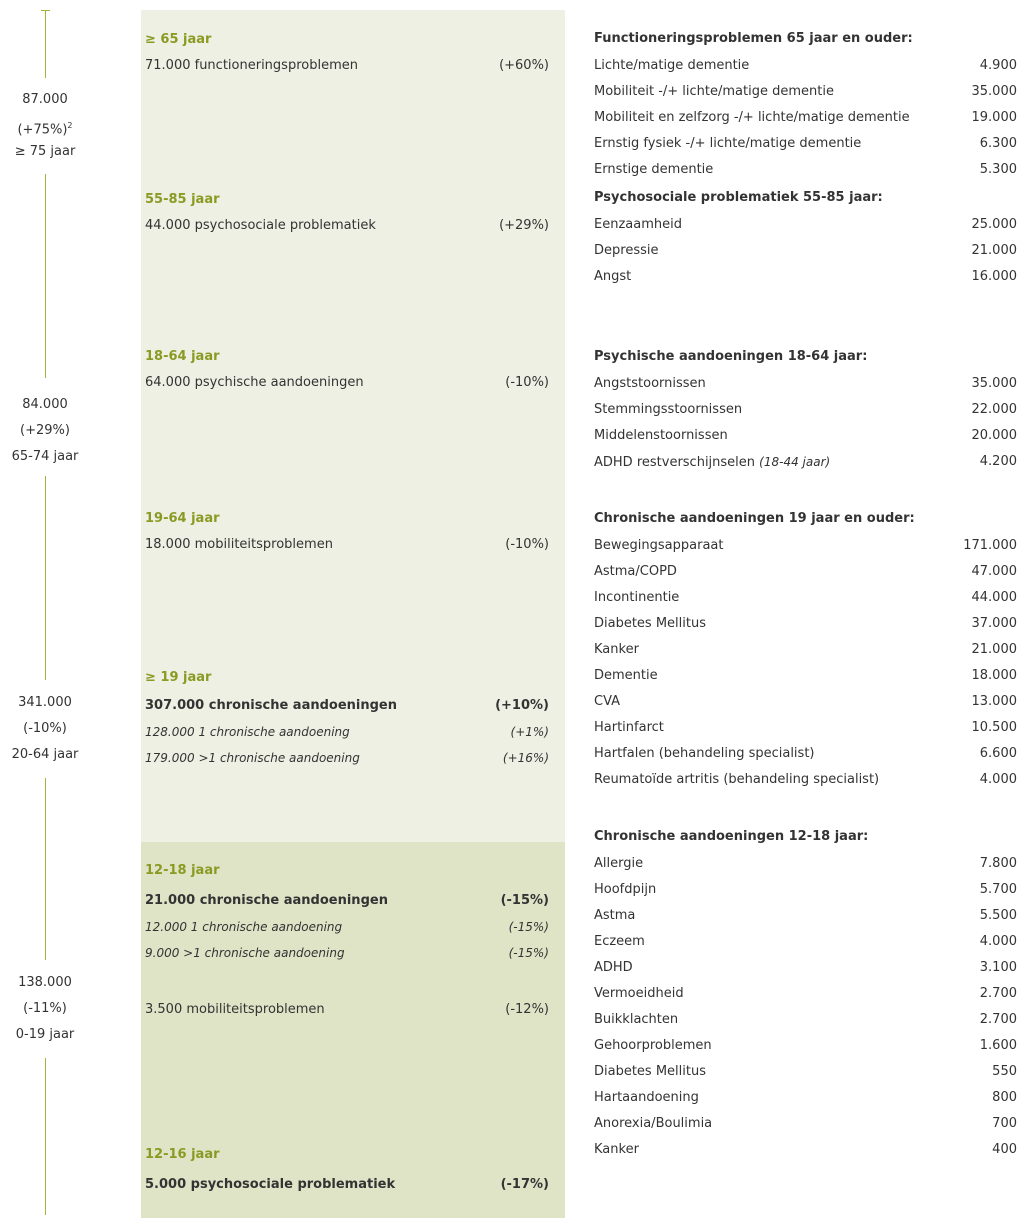  Describe the element at coordinates (998, 941) in the screenshot. I see `row-value: 4.000` at that location.